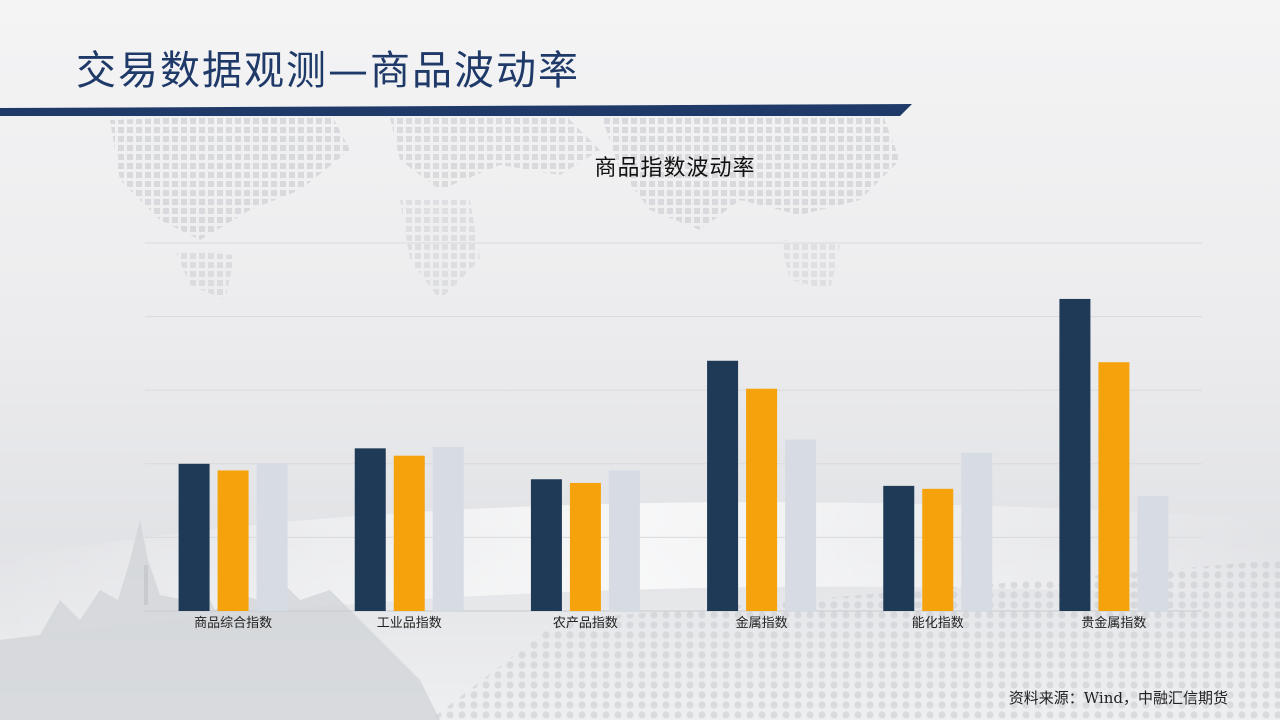 The width and height of the screenshot is (1280, 720). I want to click on source-note: 资料来源：Wind，中融汇信期货, so click(1118, 698).